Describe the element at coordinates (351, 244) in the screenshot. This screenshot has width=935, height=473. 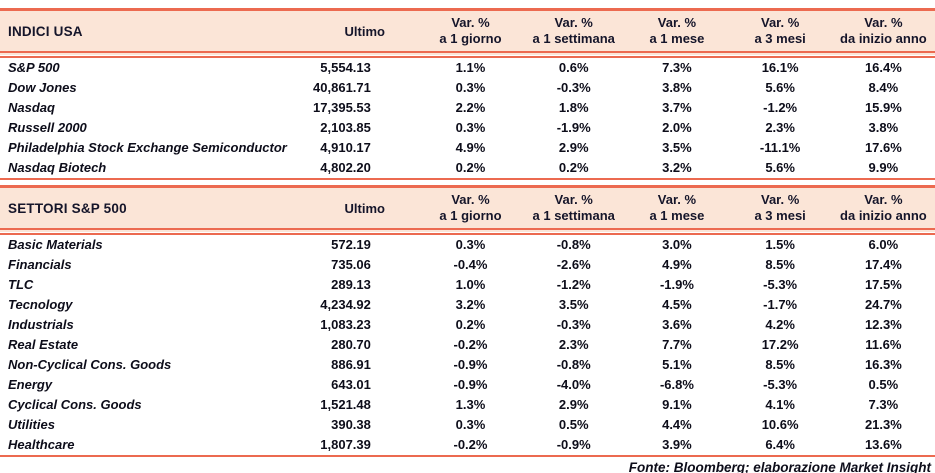
I see `ultimo-value: 572.19` at that location.